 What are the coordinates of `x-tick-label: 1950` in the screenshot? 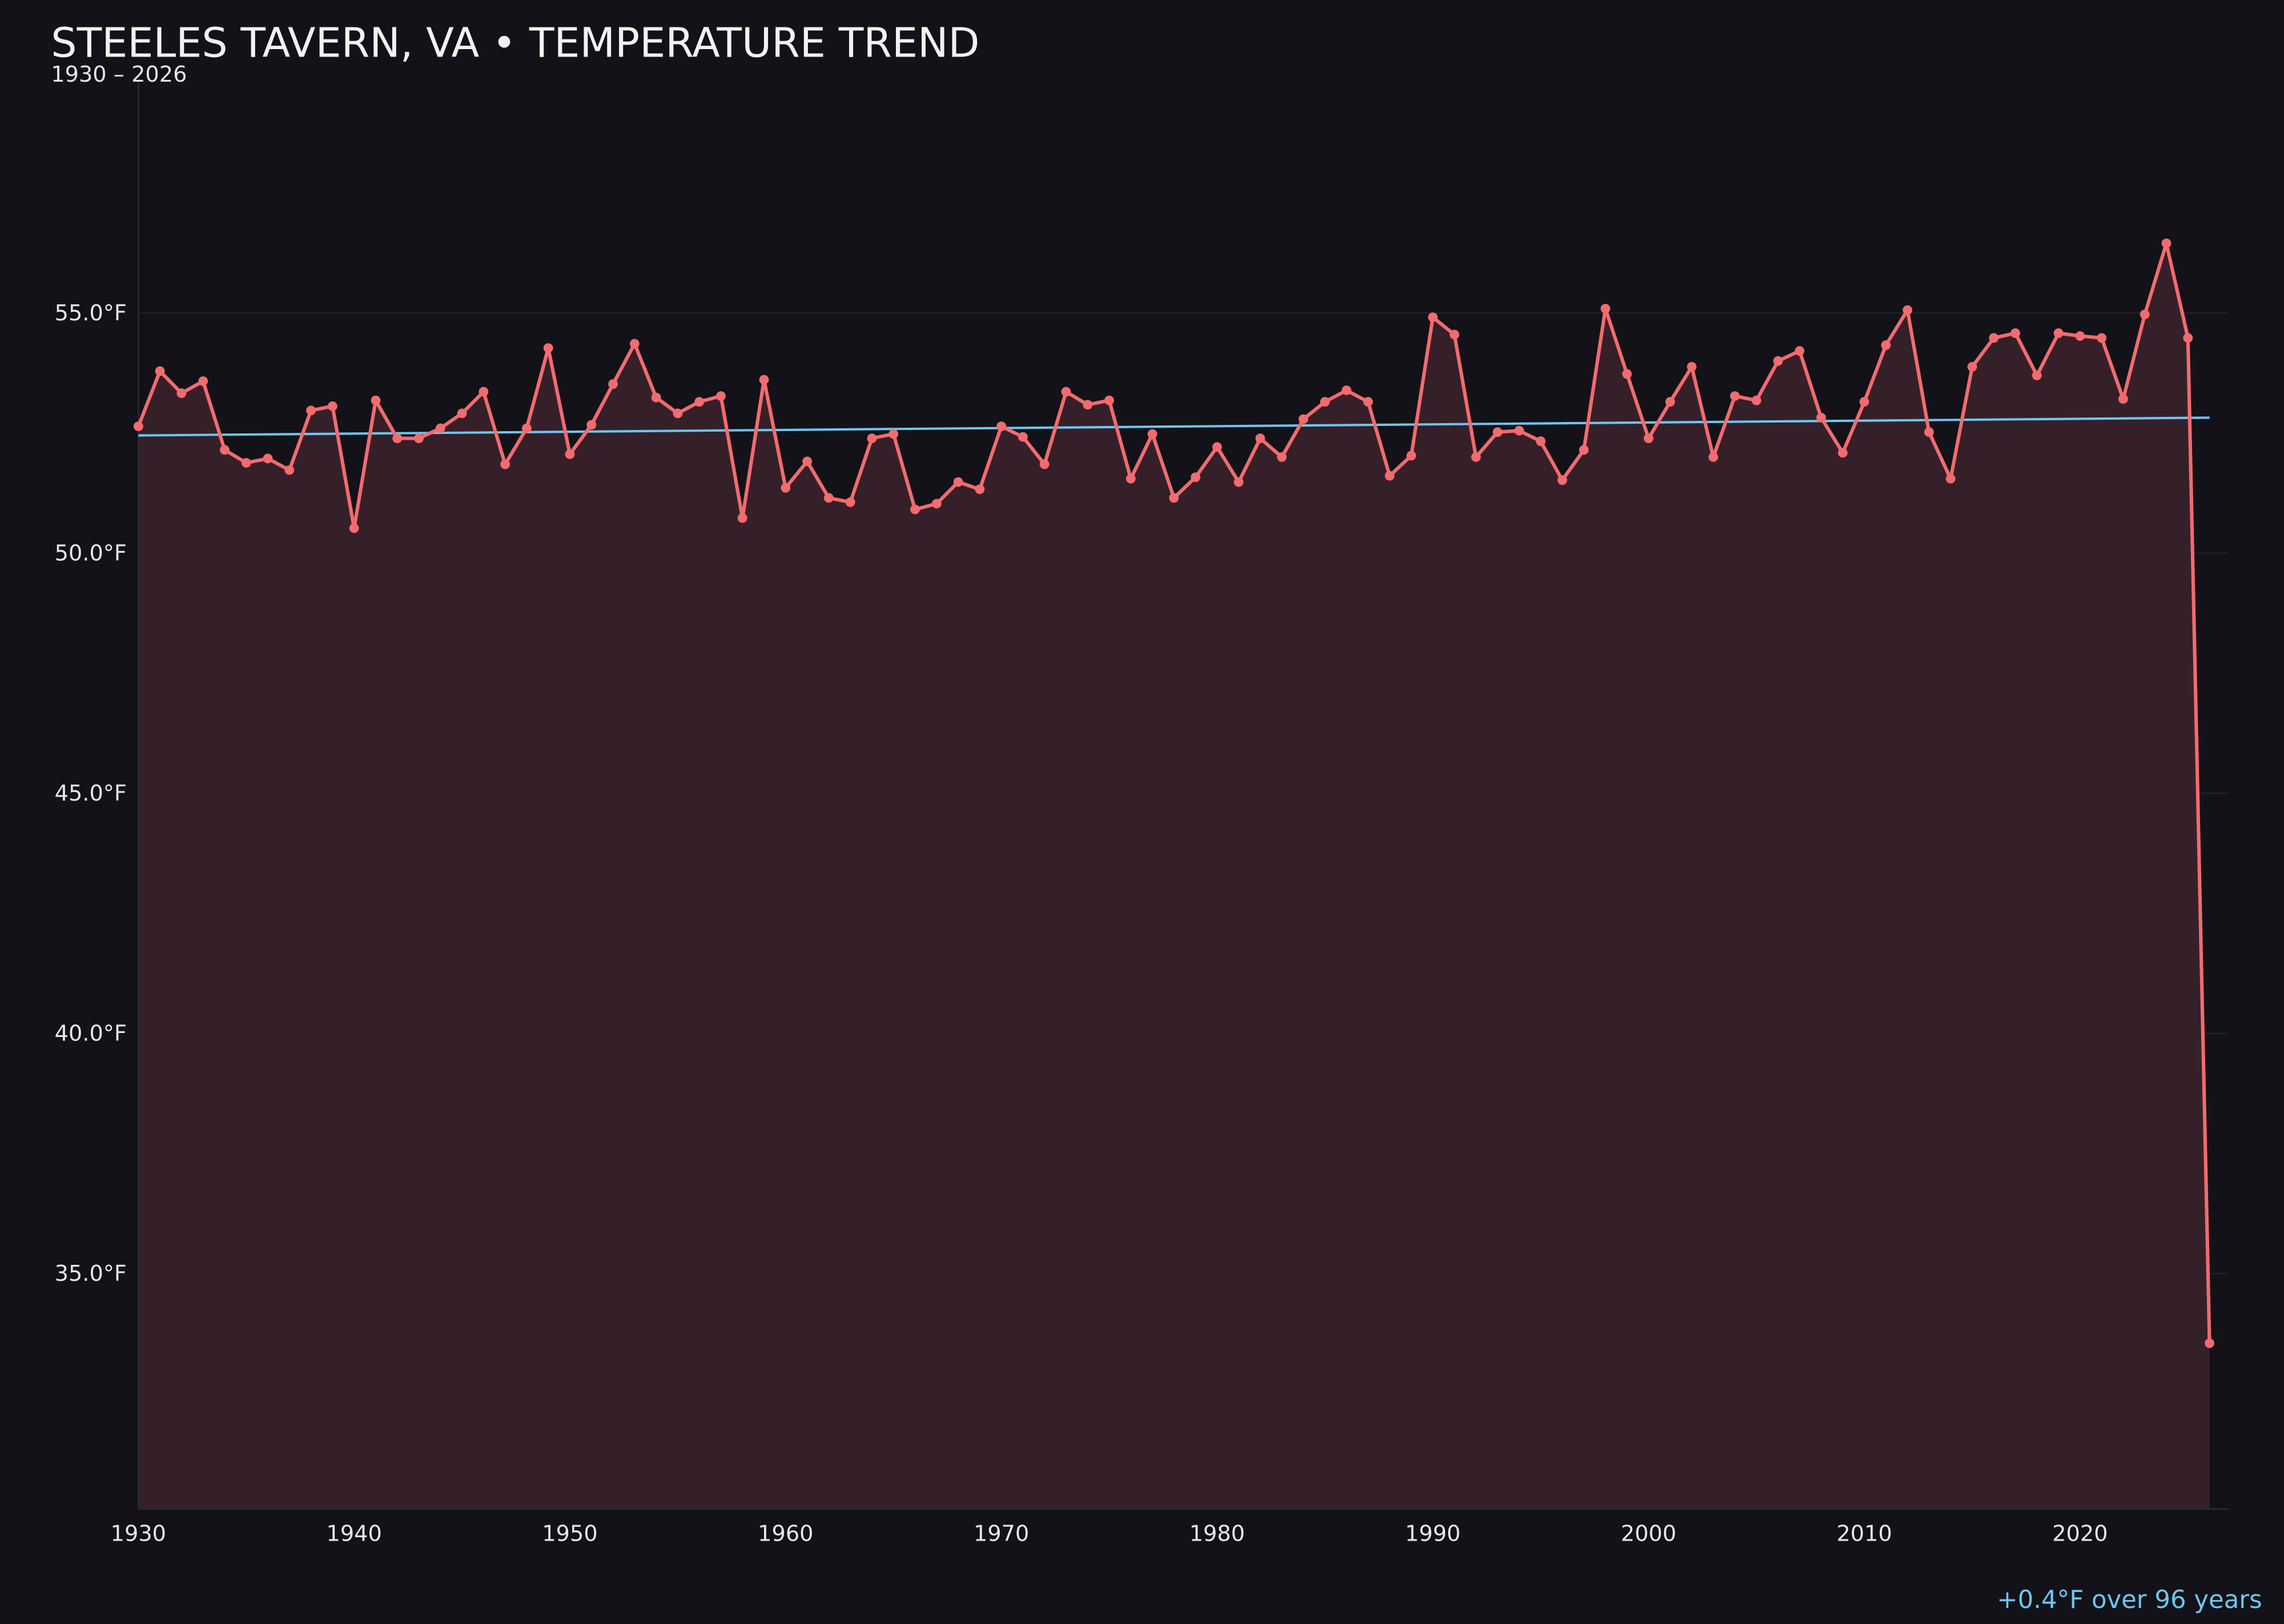 It's located at (569, 1534).